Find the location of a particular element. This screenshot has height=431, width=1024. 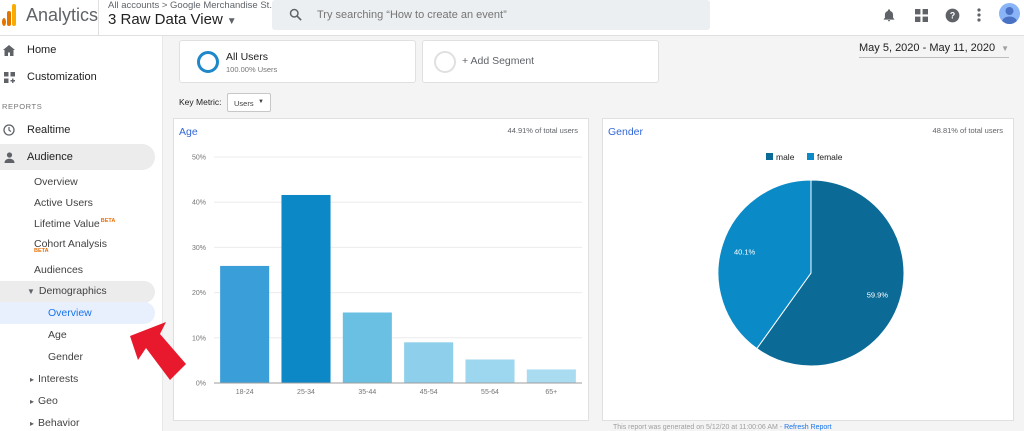

avatar is located at coordinates (1009, 13).